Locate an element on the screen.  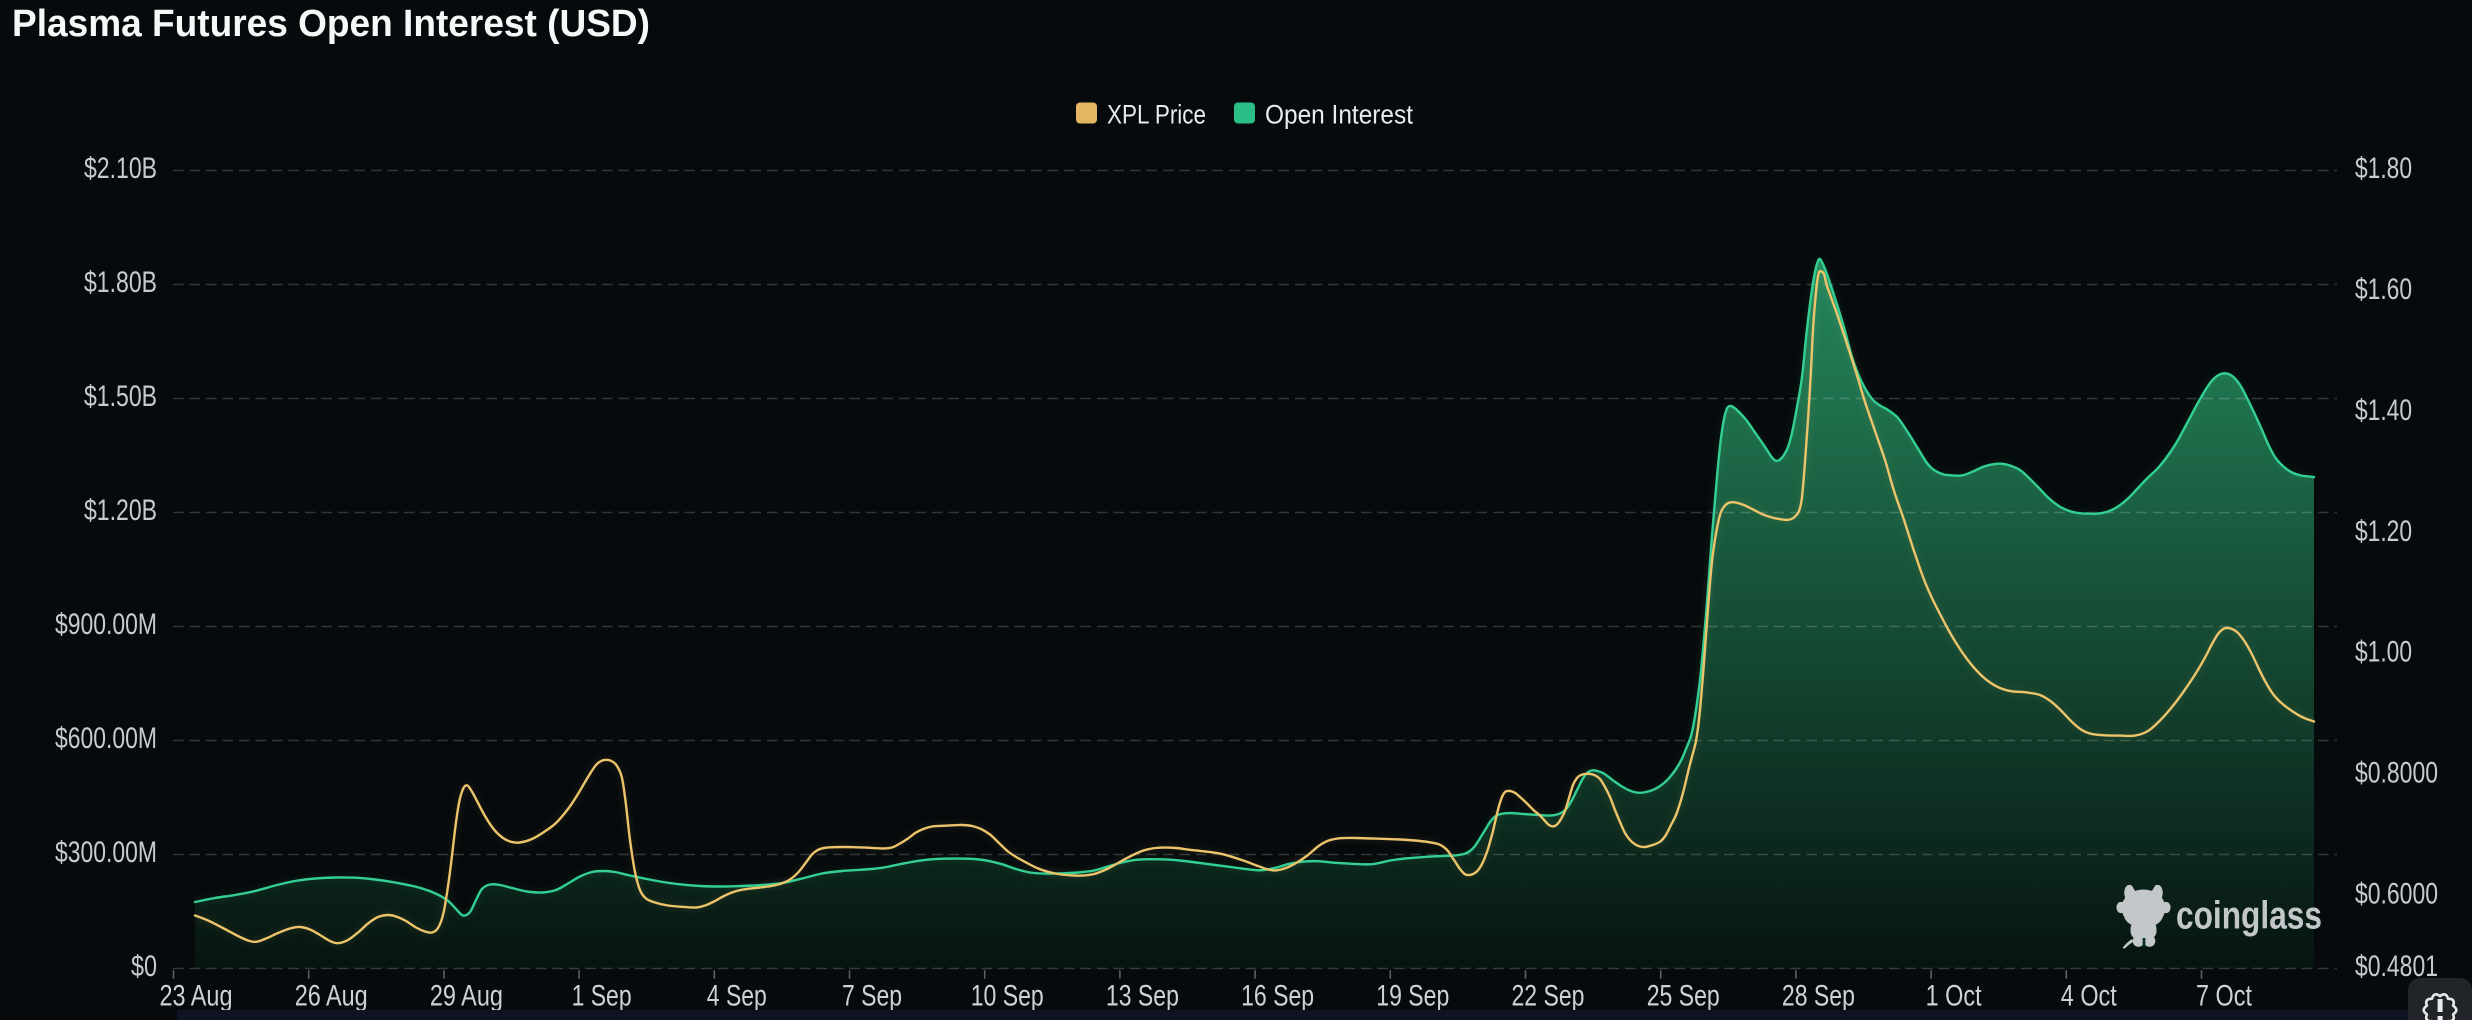
svg-text: coinglass is located at coordinates (2249, 916).